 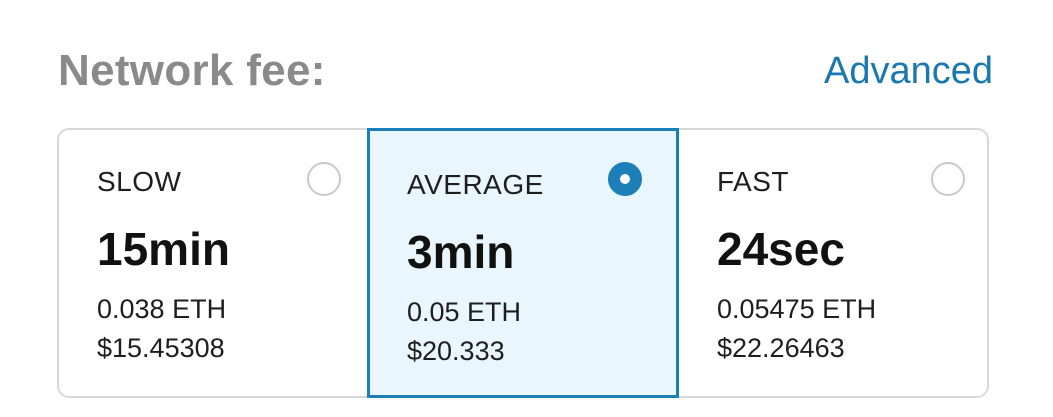 I want to click on radio-button-slow, so click(x=324, y=179).